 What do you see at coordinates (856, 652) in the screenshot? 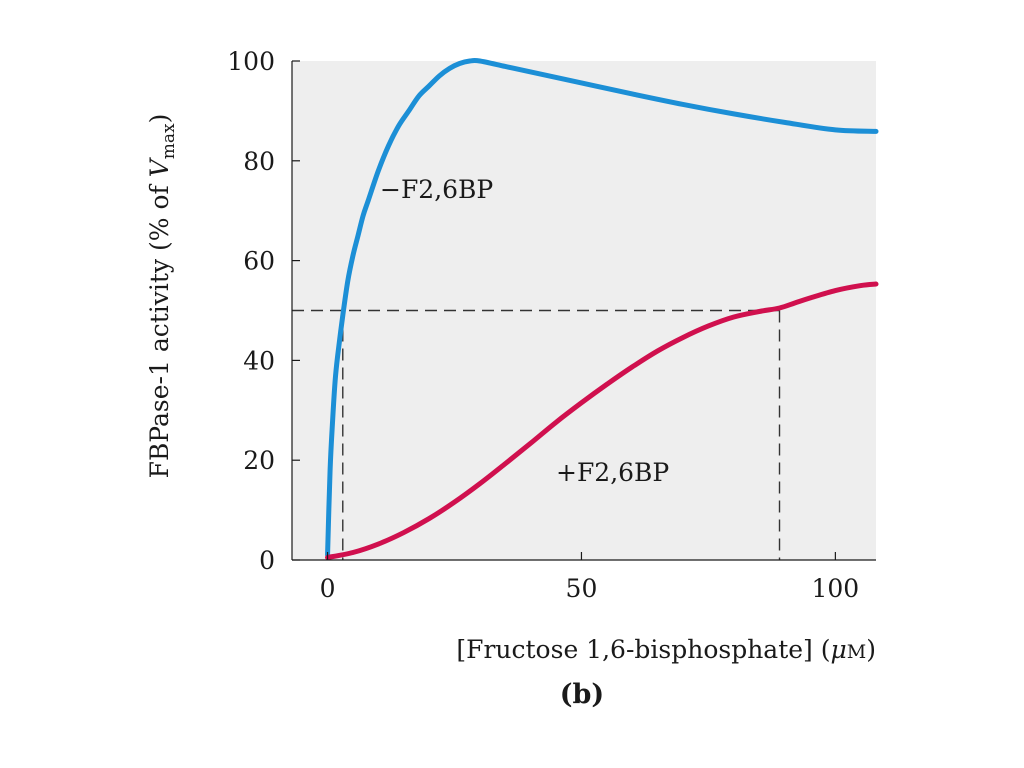
I see `x-axis-label-unit-m: M` at bounding box center [856, 652].